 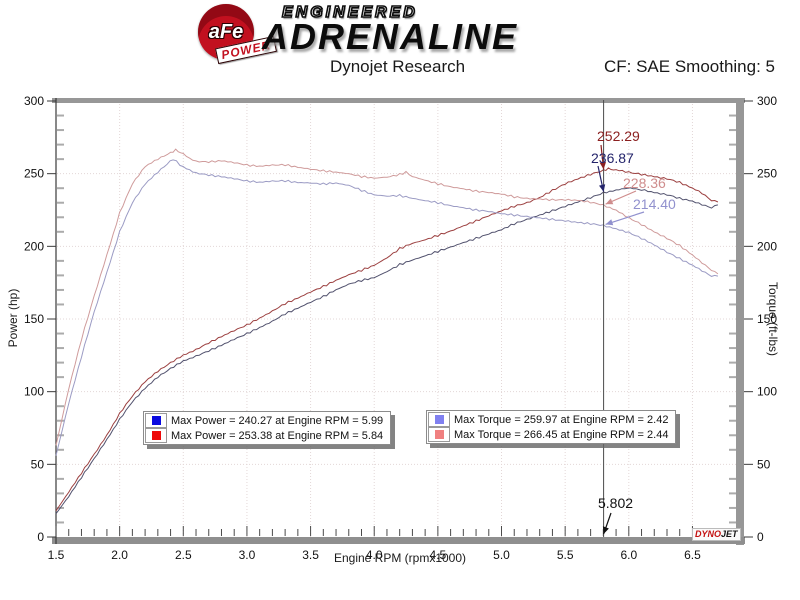 What do you see at coordinates (277, 420) in the screenshot?
I see `legend-entry-text: Max Power = 240.27 at Engine RPM = 5.99` at bounding box center [277, 420].